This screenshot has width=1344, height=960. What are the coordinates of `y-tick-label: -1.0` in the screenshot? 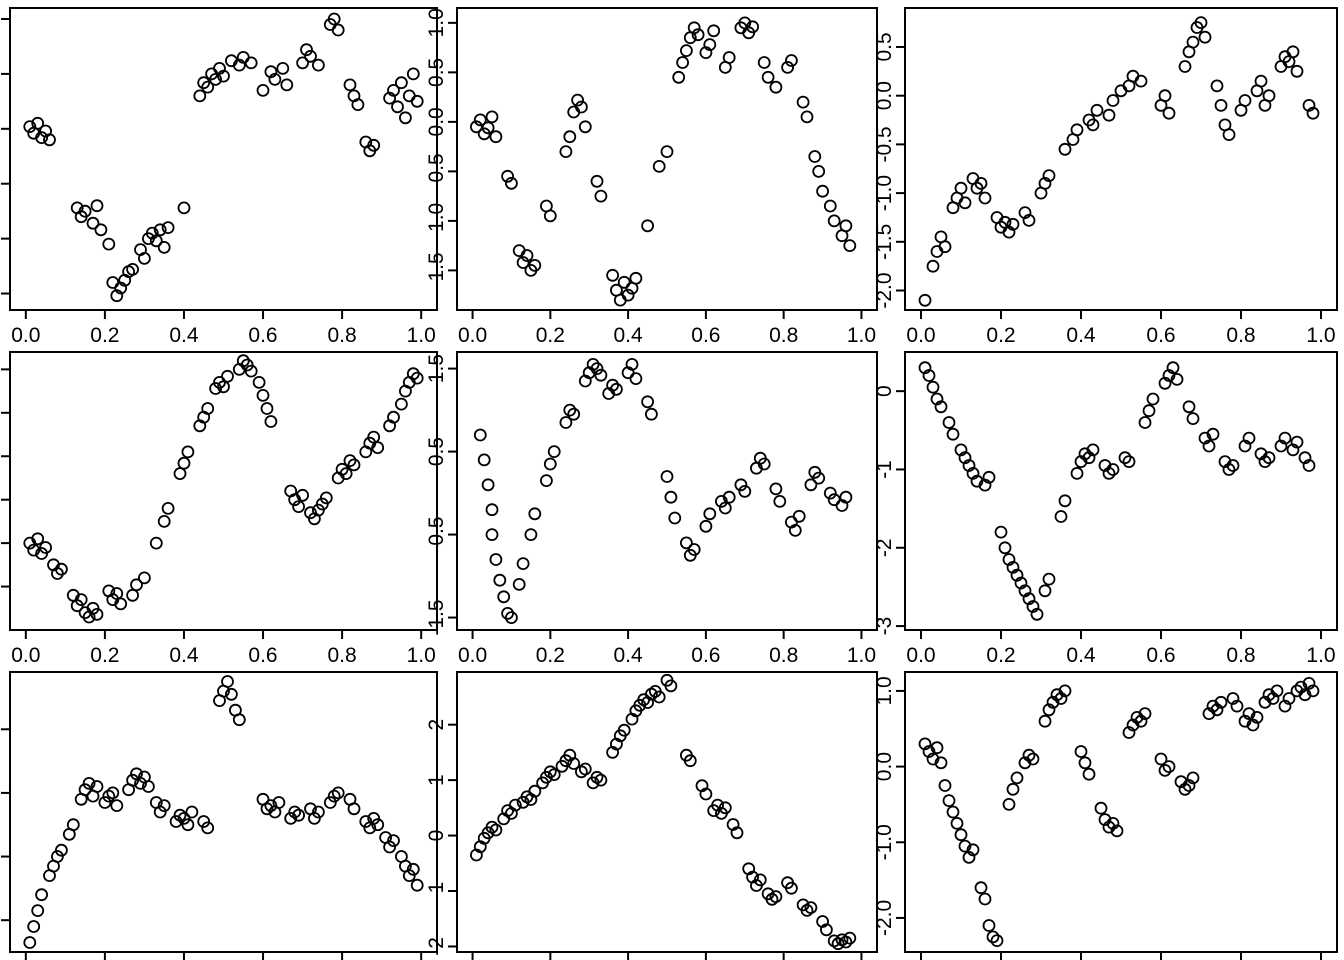 It's located at (436, 221).